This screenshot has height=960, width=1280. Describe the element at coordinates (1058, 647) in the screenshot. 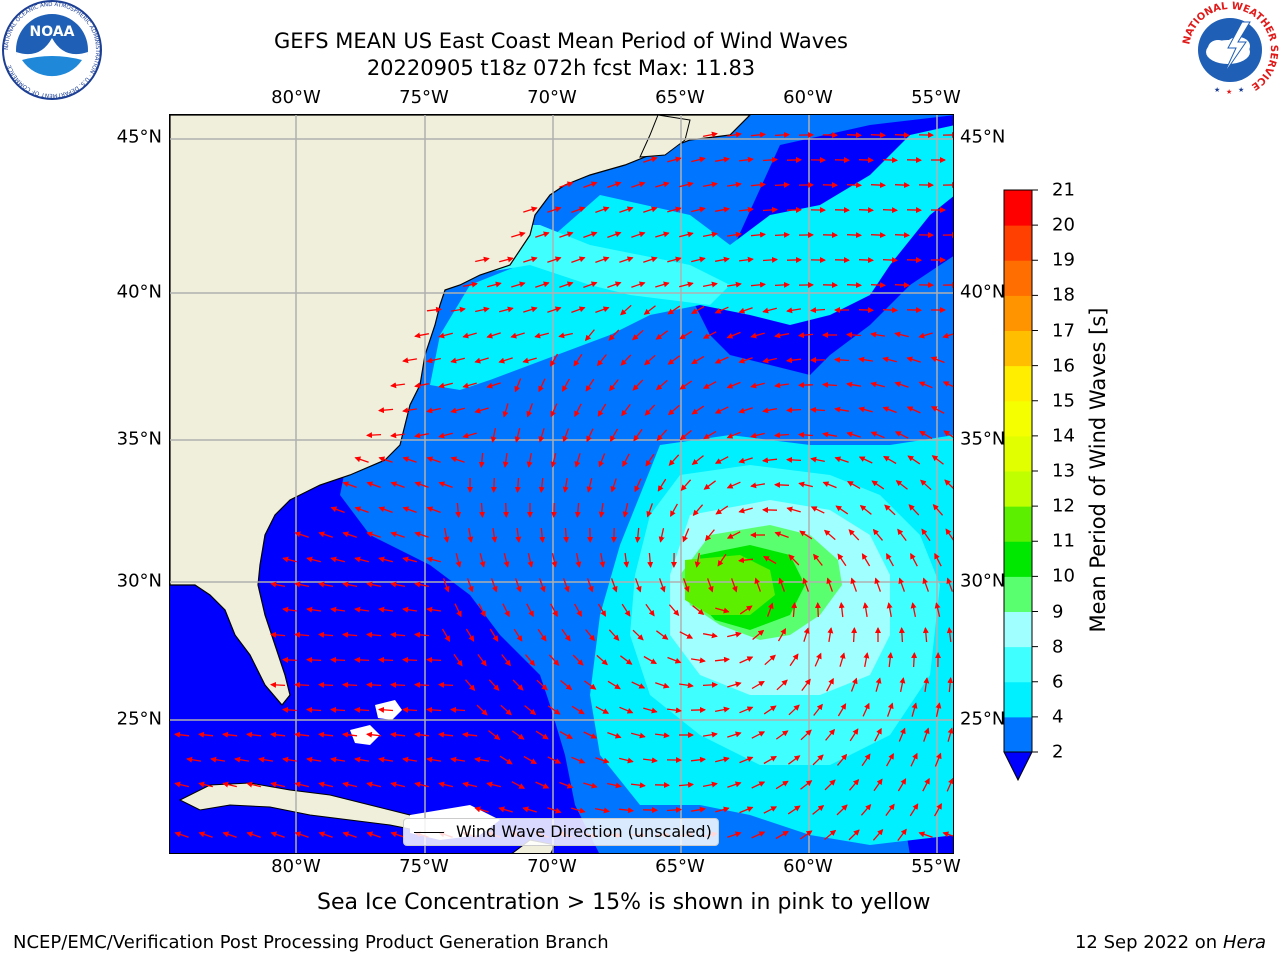

I see `colorbar-tick-label: 8` at that location.